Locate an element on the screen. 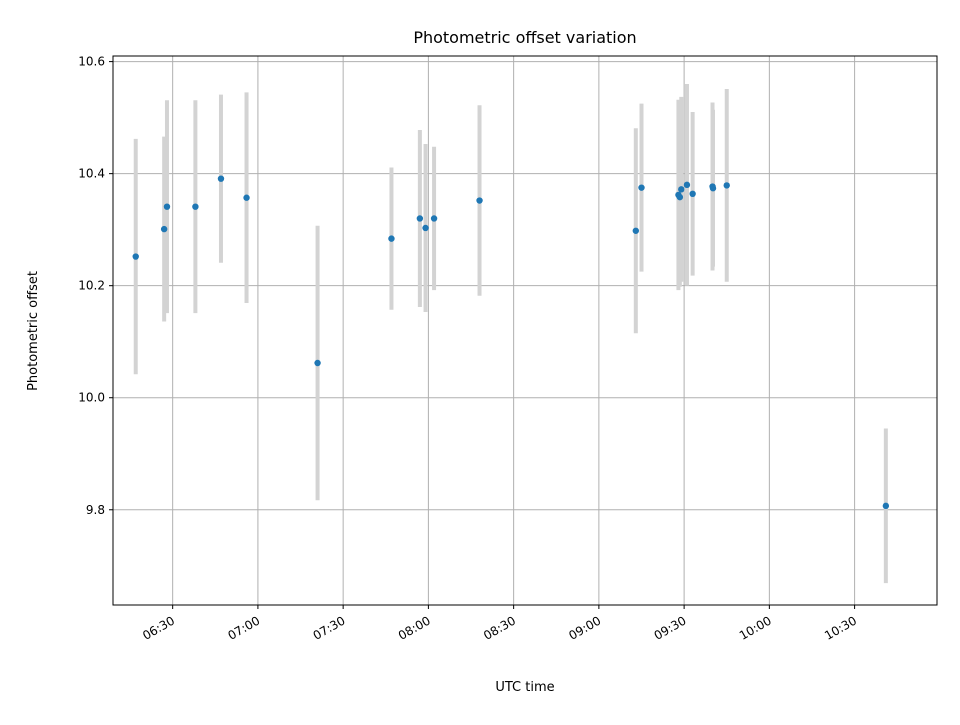 This screenshot has width=960, height=725. y-tick-label: 10.0 is located at coordinates (91, 398).